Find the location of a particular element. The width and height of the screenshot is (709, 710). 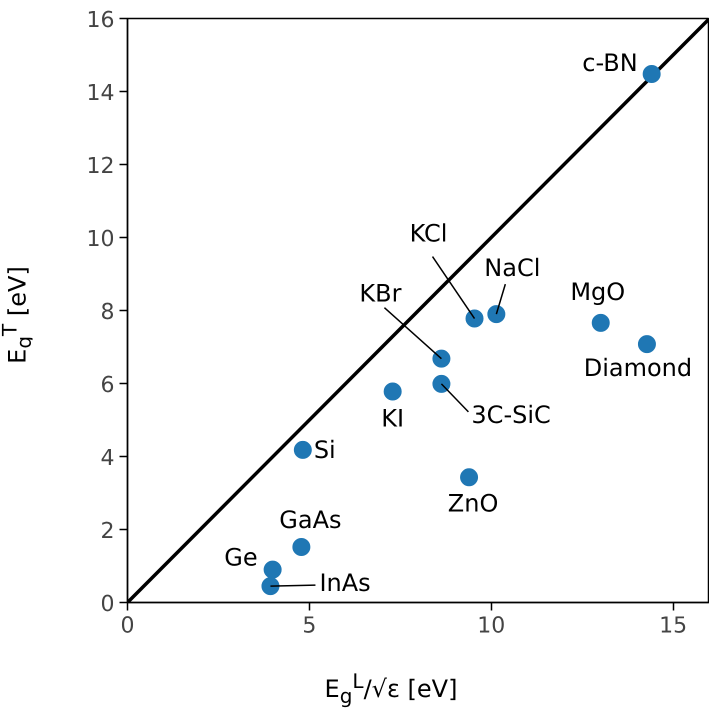

x-tick-label: 0 is located at coordinates (127, 626).